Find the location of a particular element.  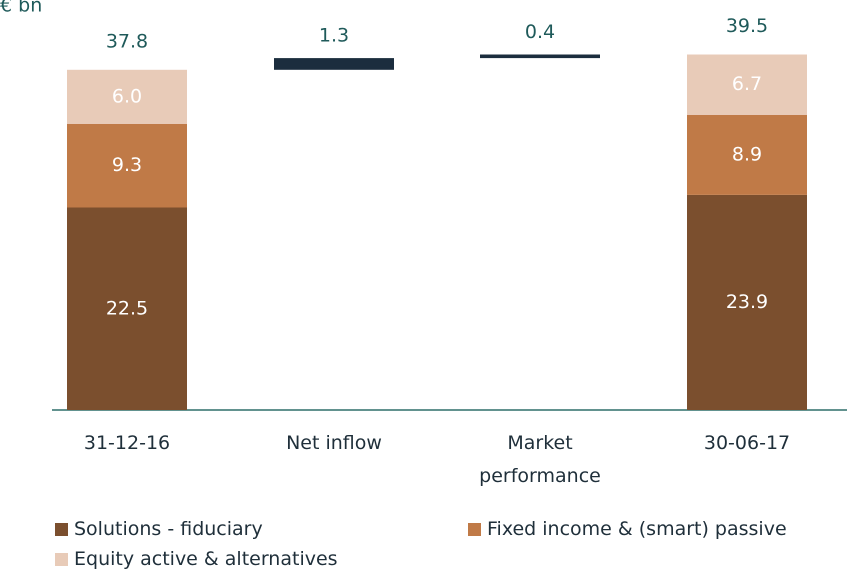

legend-label: Fixed income & (smart) passive is located at coordinates (637, 529).